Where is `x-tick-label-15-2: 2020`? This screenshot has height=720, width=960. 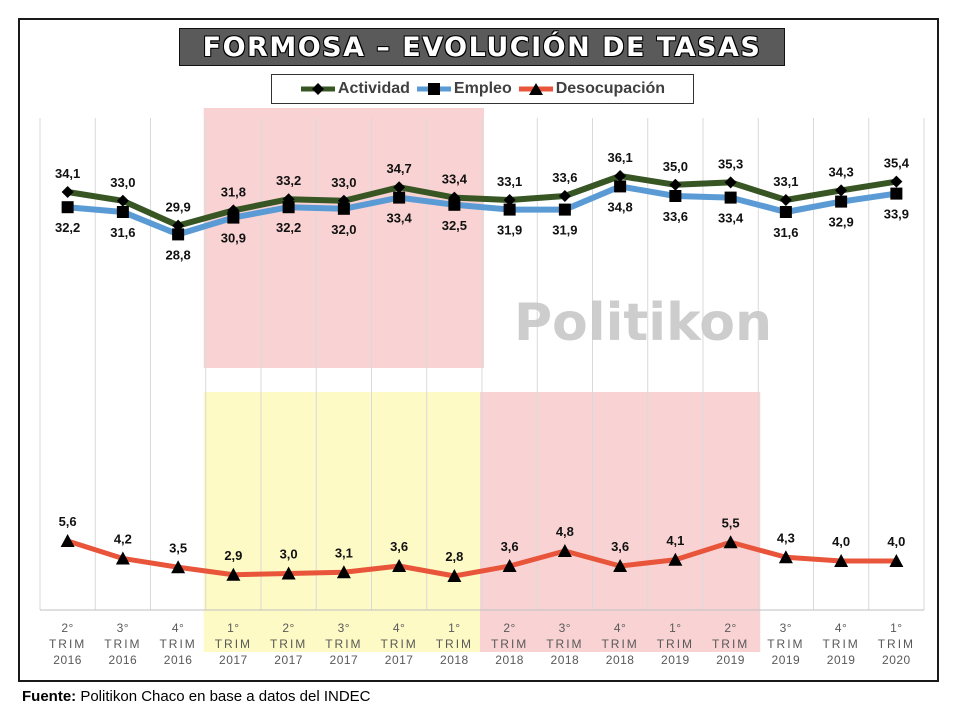 x-tick-label-15-2: 2020 is located at coordinates (896, 660).